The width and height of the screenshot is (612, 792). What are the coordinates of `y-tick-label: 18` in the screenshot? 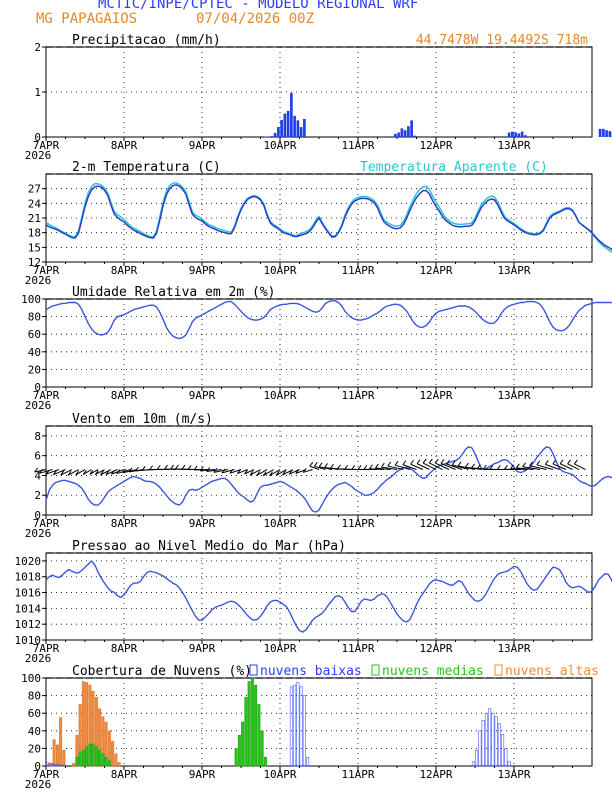 It's located at (34, 233).